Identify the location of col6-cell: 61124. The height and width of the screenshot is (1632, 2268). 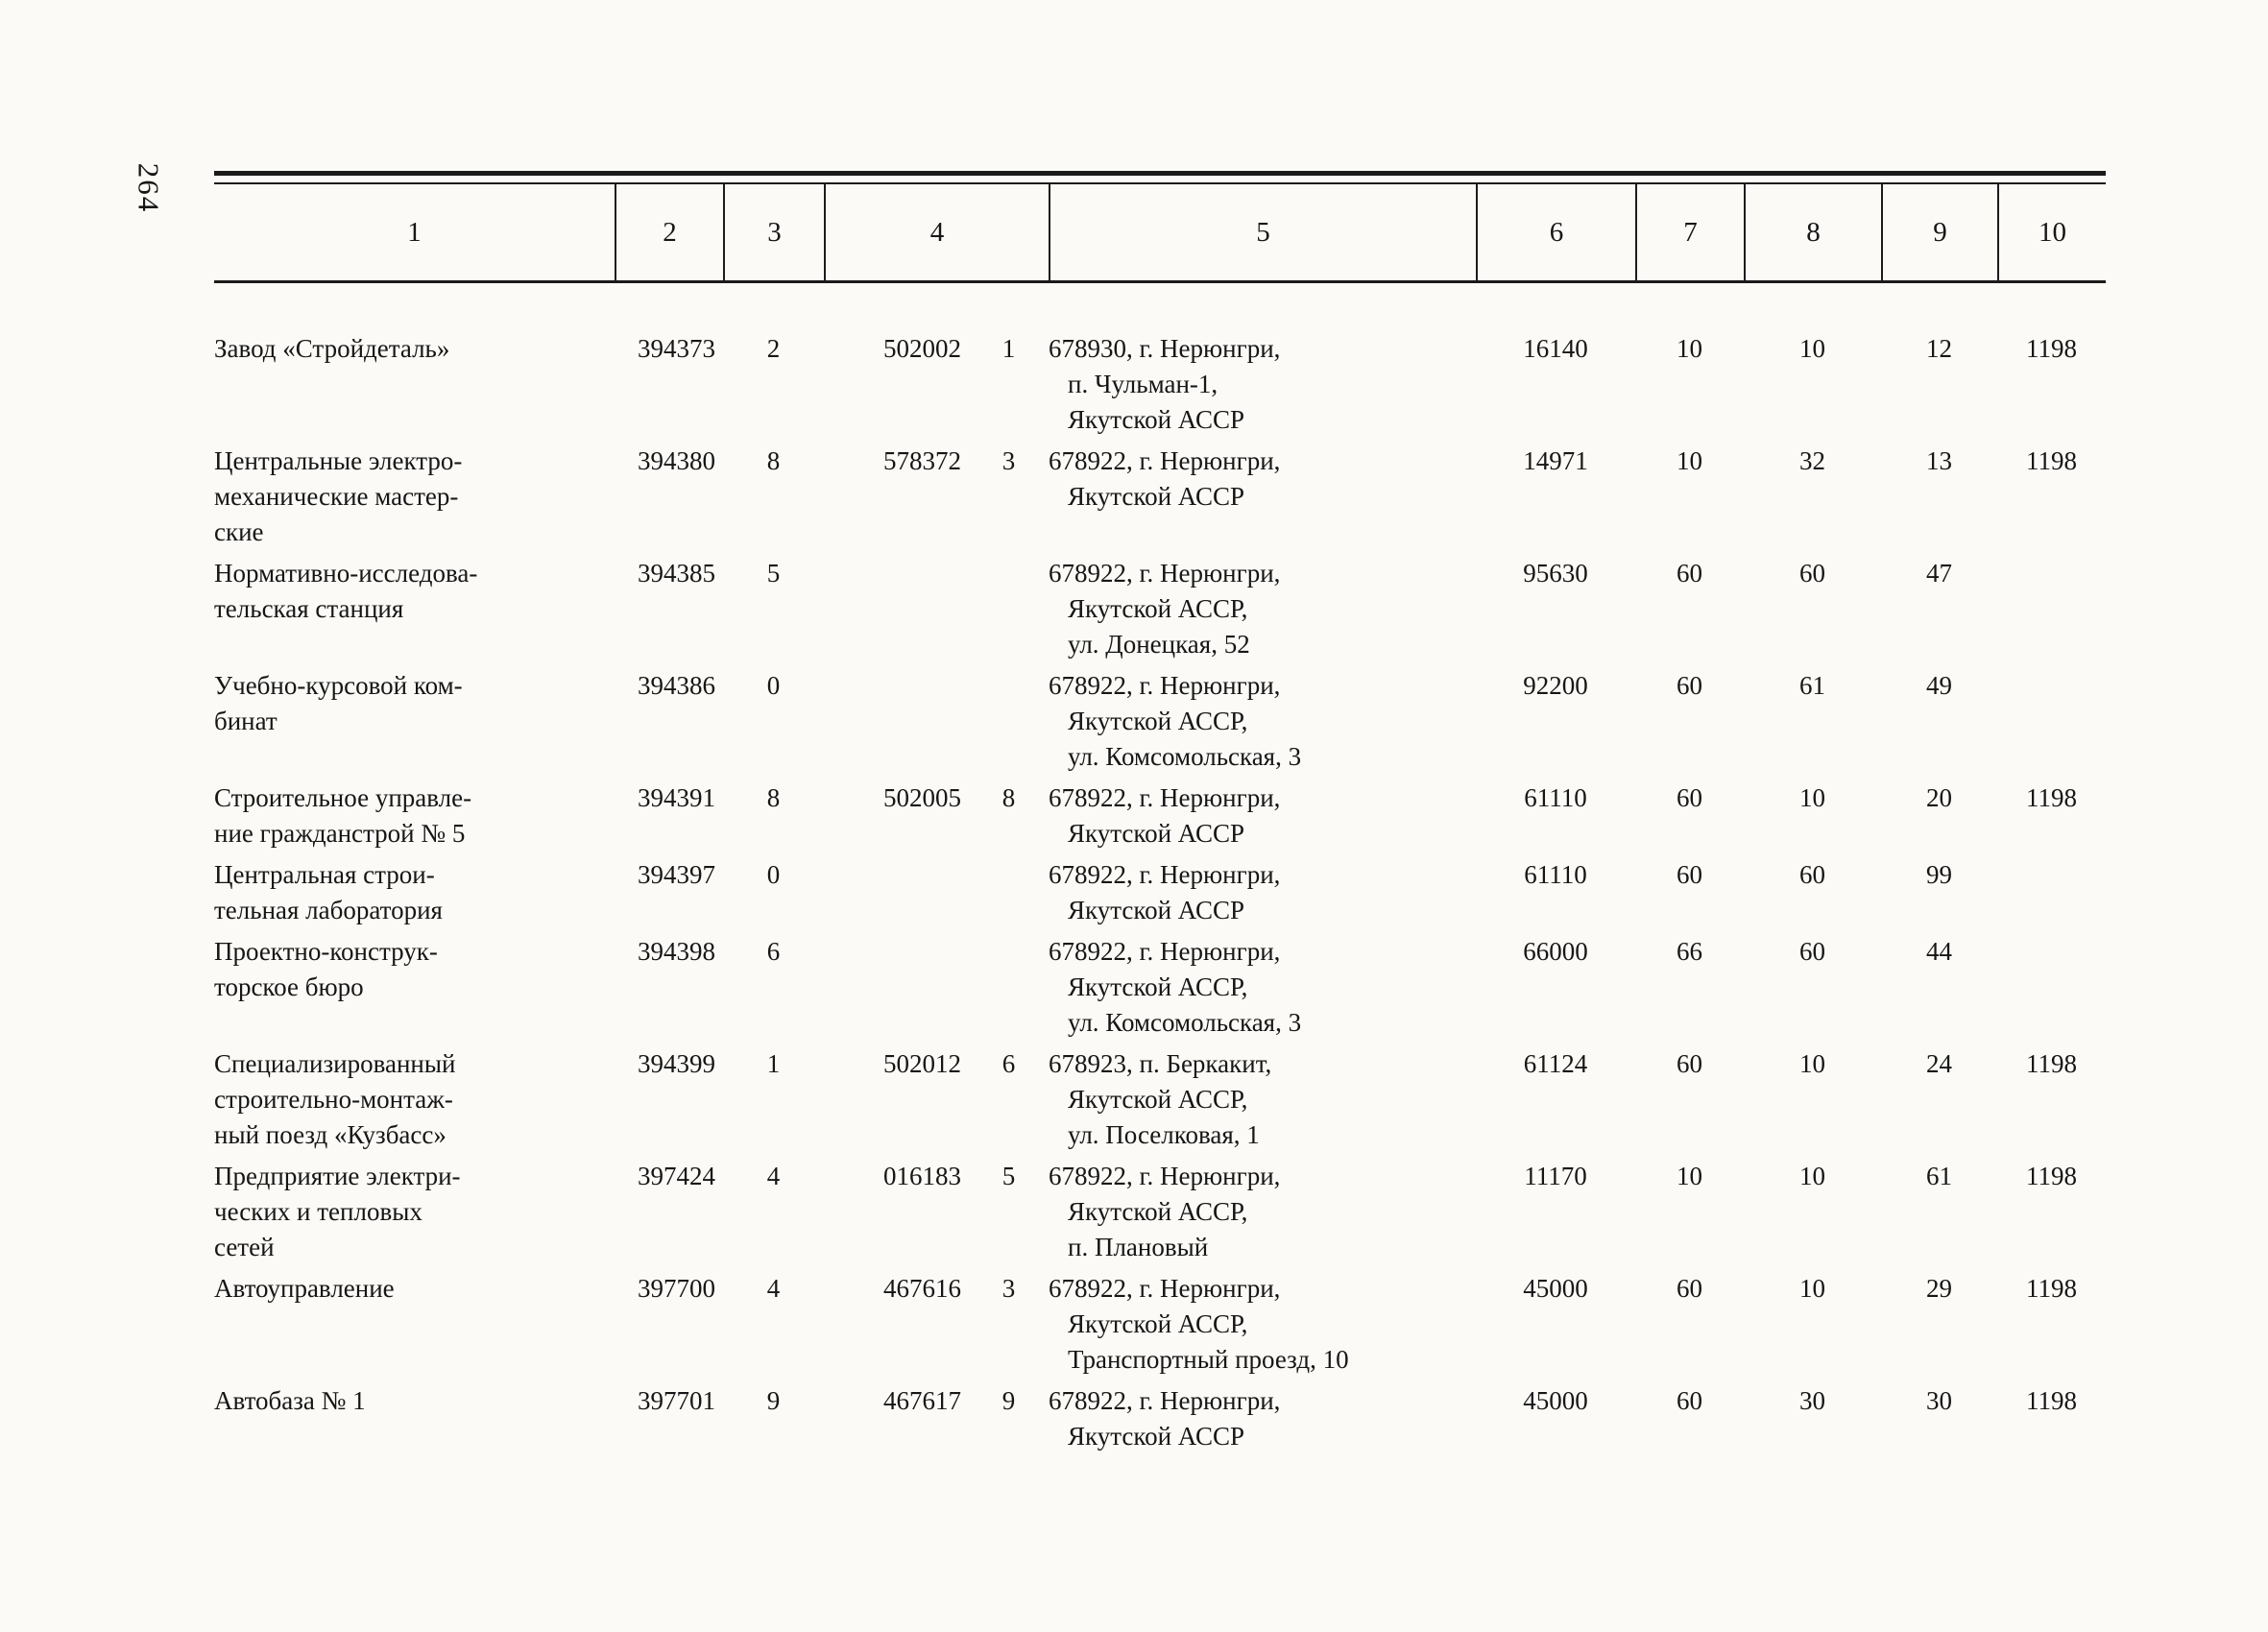
(1555, 1063).